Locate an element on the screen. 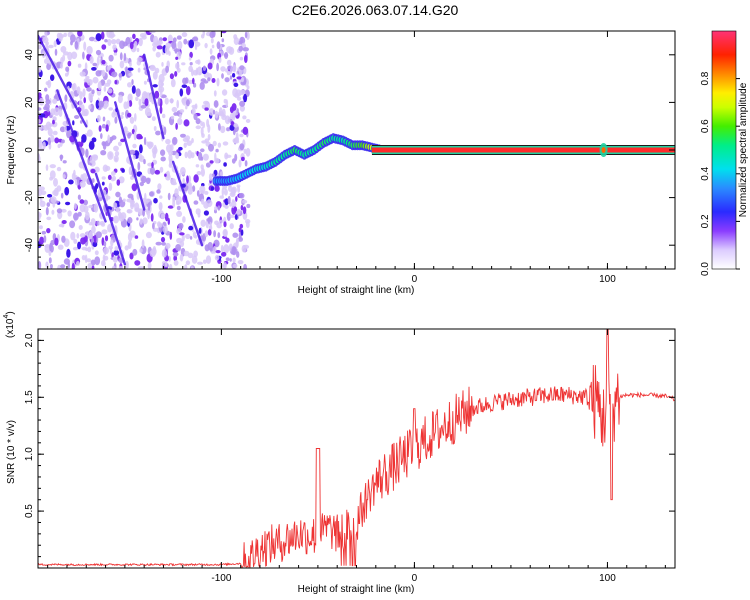  noise-streak is located at coordinates (81, 156).